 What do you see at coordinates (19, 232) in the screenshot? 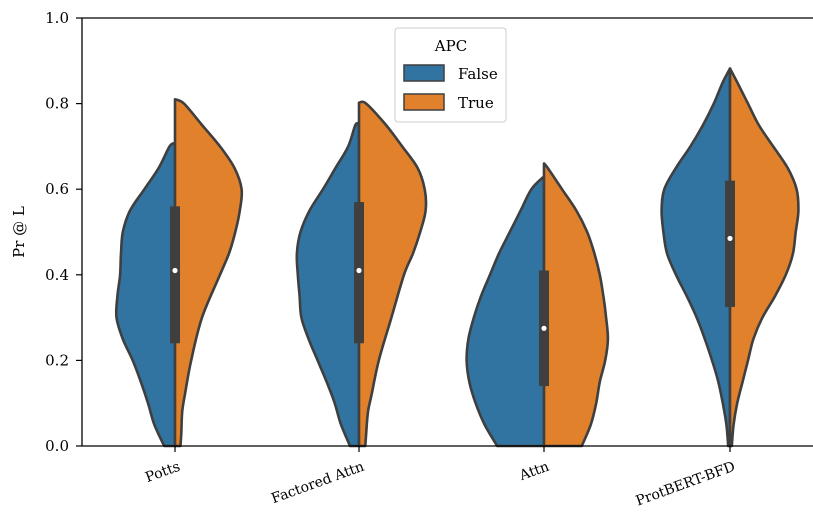
I see `y-axis-label: Pr @ L` at bounding box center [19, 232].